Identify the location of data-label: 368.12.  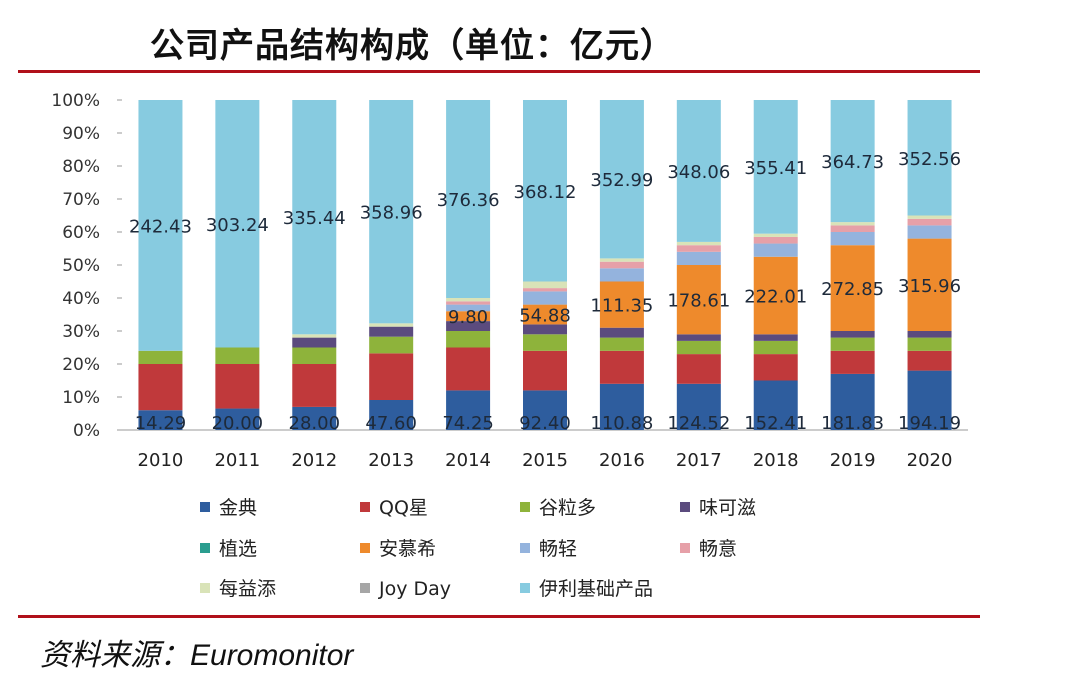
(545, 192).